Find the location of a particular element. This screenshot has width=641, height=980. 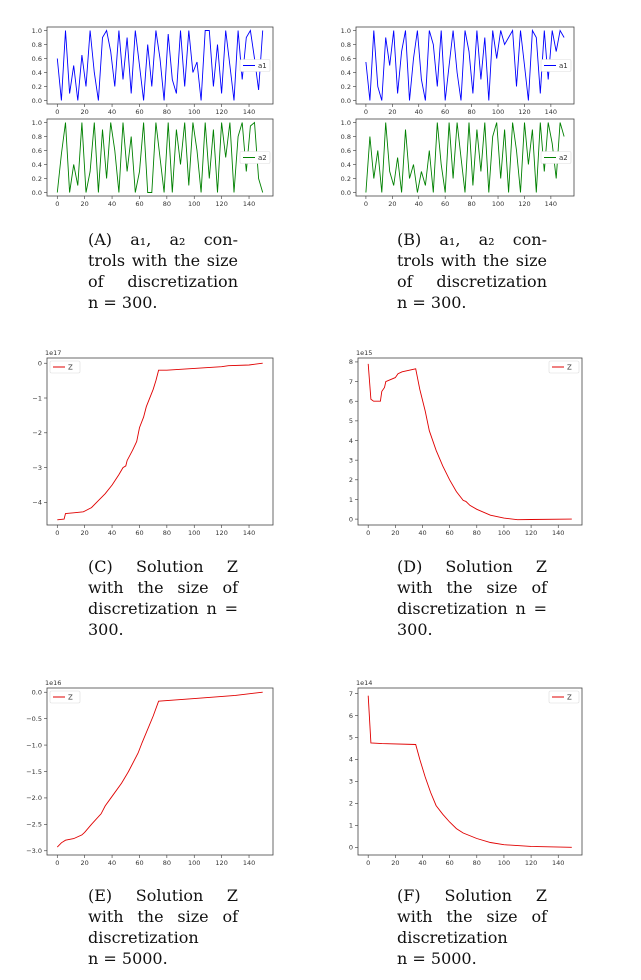

caption-line: discretization n = is located at coordinates (472, 608).